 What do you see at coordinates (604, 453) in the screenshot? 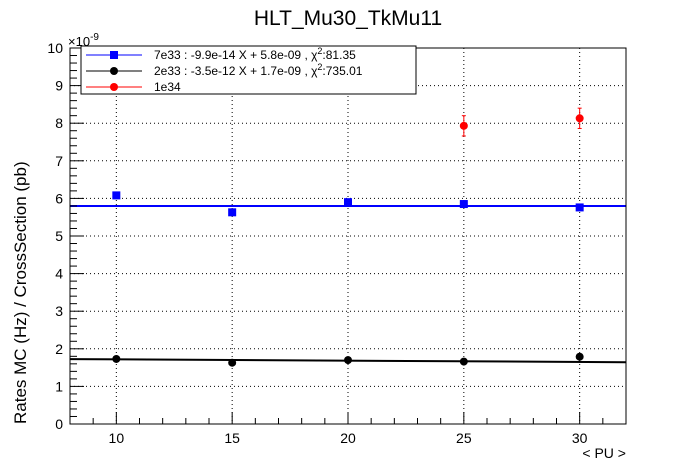
I see `x-axis-label: < PU >` at bounding box center [604, 453].